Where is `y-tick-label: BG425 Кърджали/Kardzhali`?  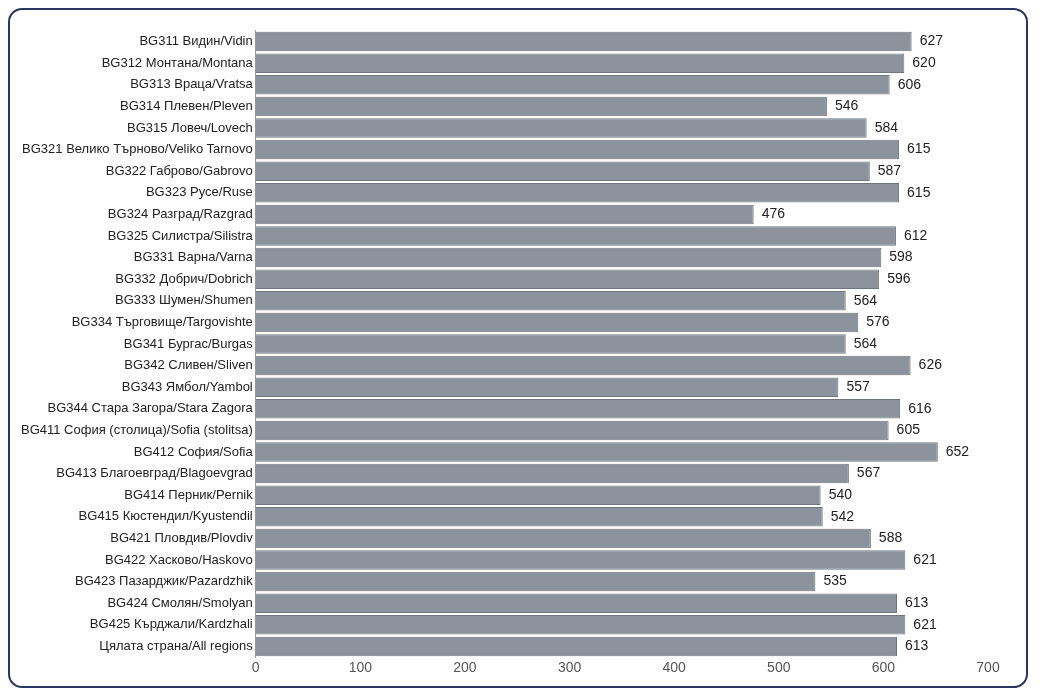 y-tick-label: BG425 Кърджали/Kardzhali is located at coordinates (171, 624).